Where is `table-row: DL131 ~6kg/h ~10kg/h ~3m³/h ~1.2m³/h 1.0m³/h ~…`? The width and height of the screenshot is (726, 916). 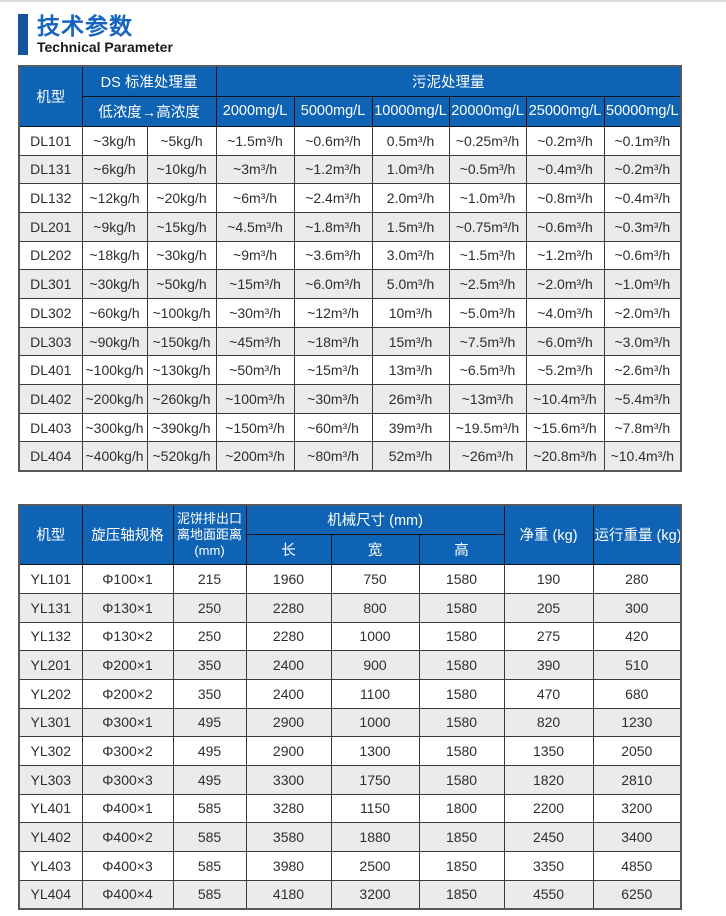 table-row: DL131 ~6kg/h ~10kg/h ~3m³/h ~1.2m³/h 1.0m³/h ~… is located at coordinates (350, 169).